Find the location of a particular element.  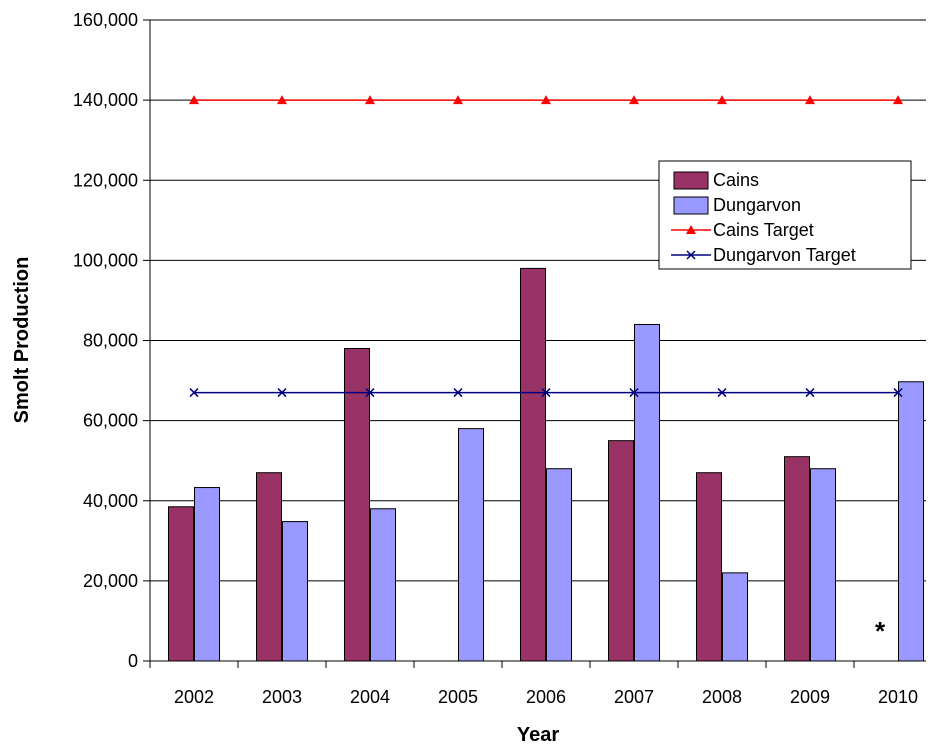

y-tick-label: 40,000 is located at coordinates (110, 501).